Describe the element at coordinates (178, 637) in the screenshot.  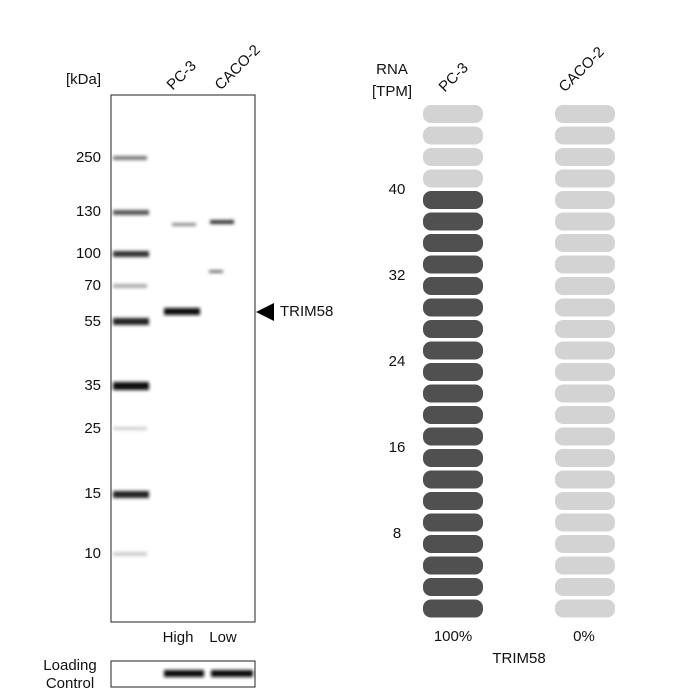
I see `expression-label: High` at that location.